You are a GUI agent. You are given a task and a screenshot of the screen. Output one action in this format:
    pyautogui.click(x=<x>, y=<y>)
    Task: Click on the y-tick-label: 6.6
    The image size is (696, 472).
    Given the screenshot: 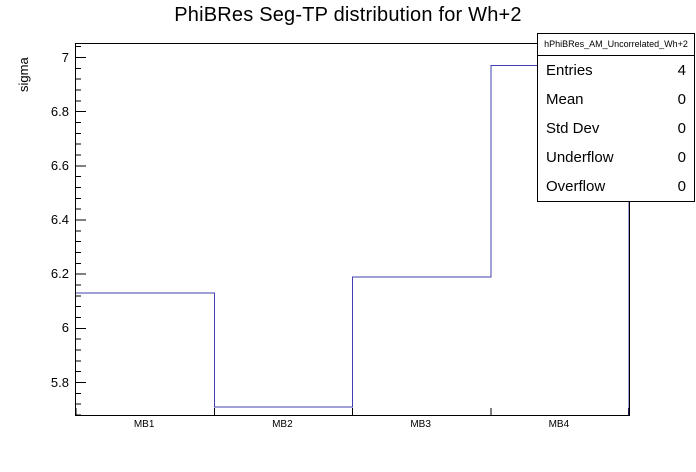 What is the action you would take?
    pyautogui.click(x=59, y=165)
    